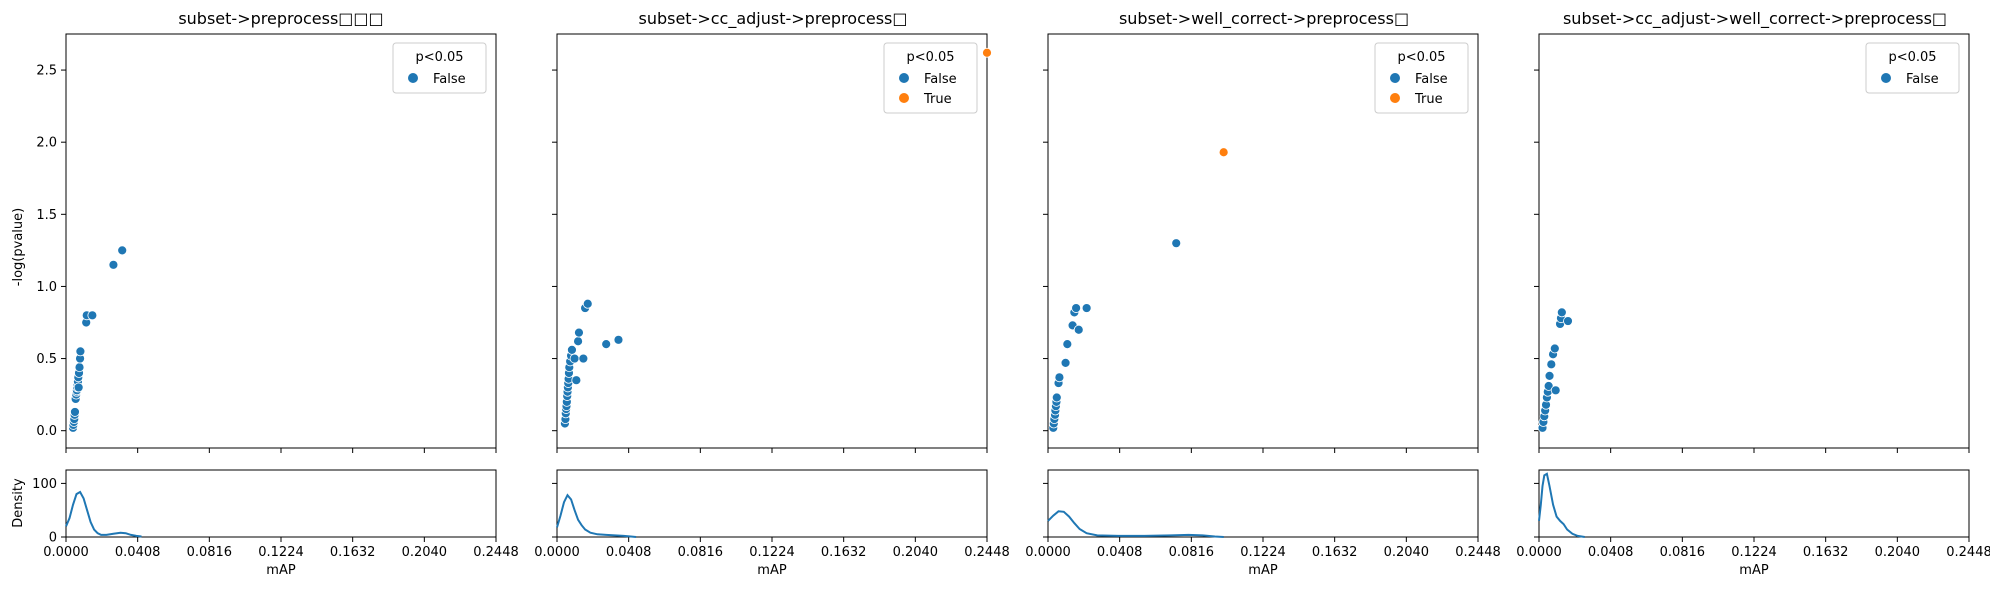 The width and height of the screenshot is (1990, 589). Describe the element at coordinates (18, 503) in the screenshot. I see `density-axis-label: Density` at that location.